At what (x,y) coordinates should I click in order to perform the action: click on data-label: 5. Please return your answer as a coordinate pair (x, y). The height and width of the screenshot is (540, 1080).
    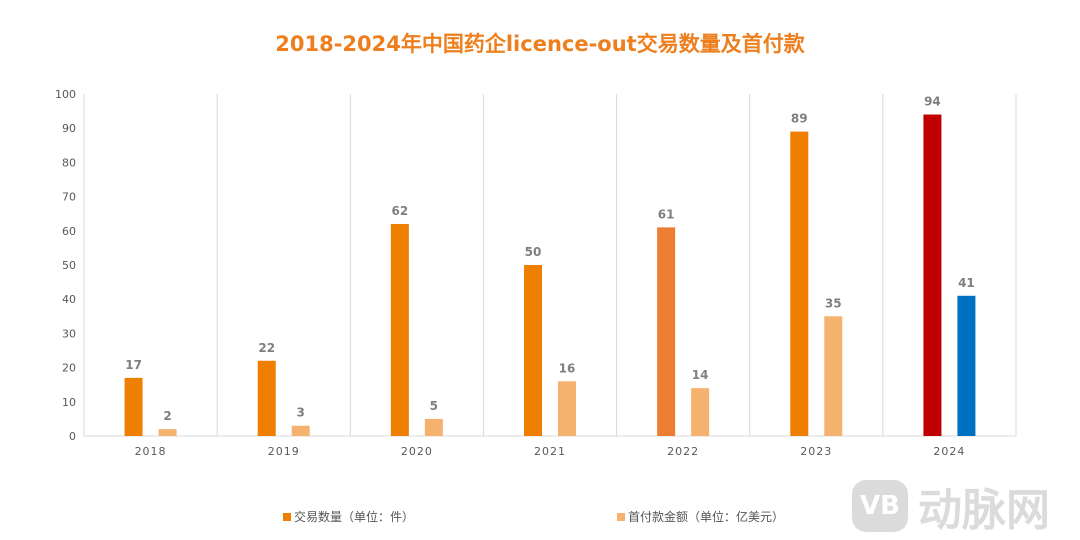
    Looking at the image, I should click on (434, 406).